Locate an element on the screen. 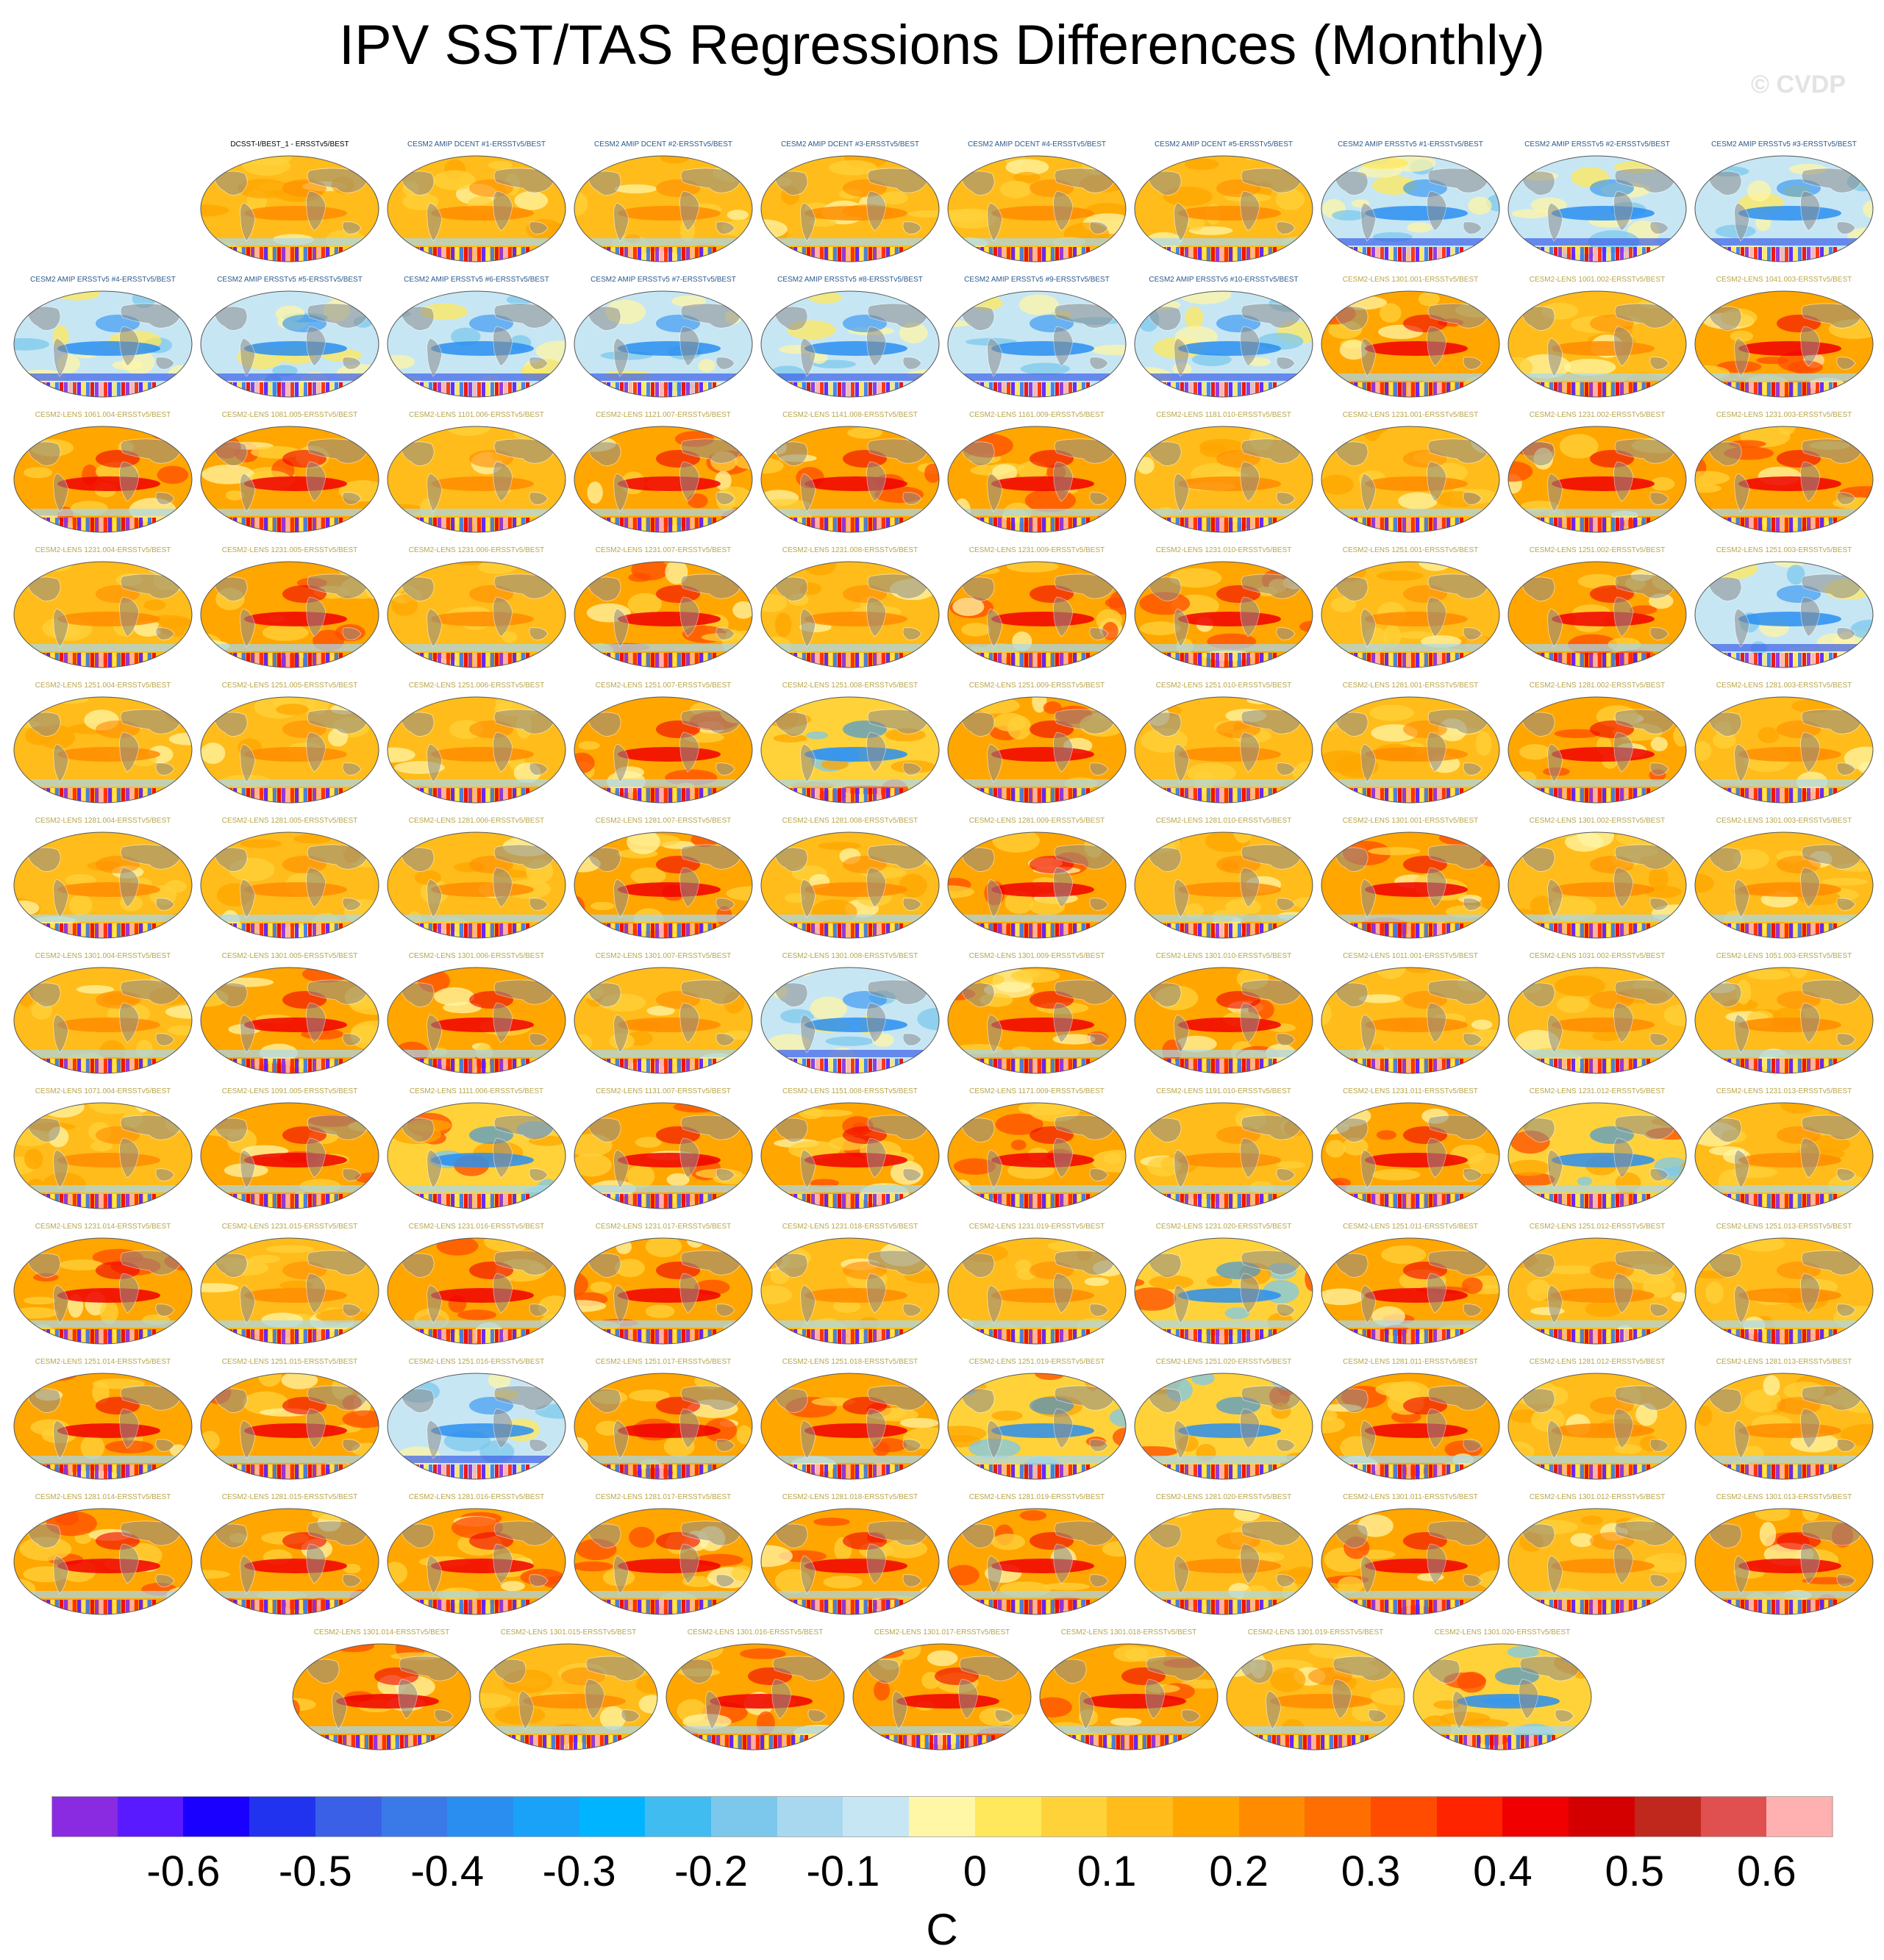 The image size is (1884, 1960). panel-label: CESM2 AMIP DCENT #1-ERSSTv5/BEST is located at coordinates (476, 144).